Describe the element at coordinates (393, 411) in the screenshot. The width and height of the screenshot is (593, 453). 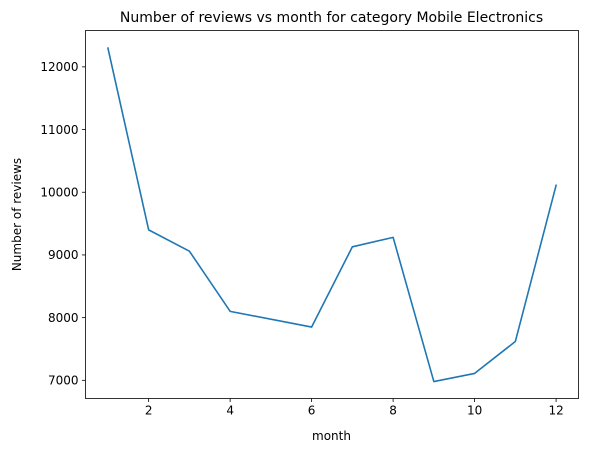
I see `x-tick-label: 8` at that location.